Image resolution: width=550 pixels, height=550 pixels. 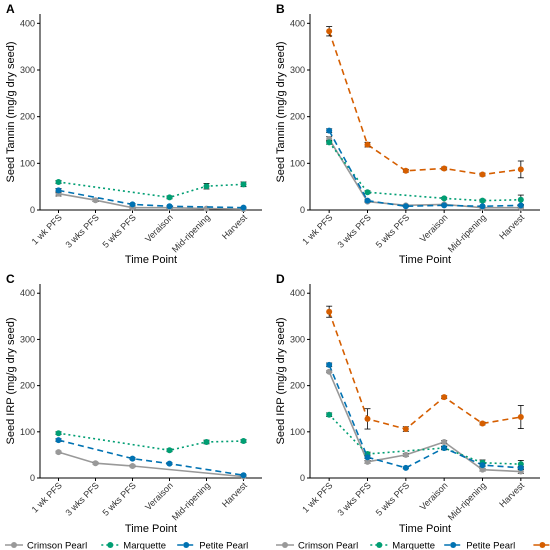 I want to click on panel-letter: C, so click(x=10, y=279).